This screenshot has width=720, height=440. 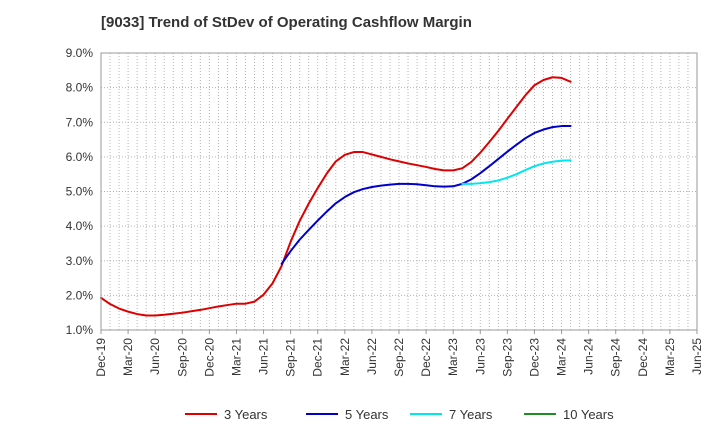 I want to click on x-tick-label: Sep-24, so click(x=616, y=357).